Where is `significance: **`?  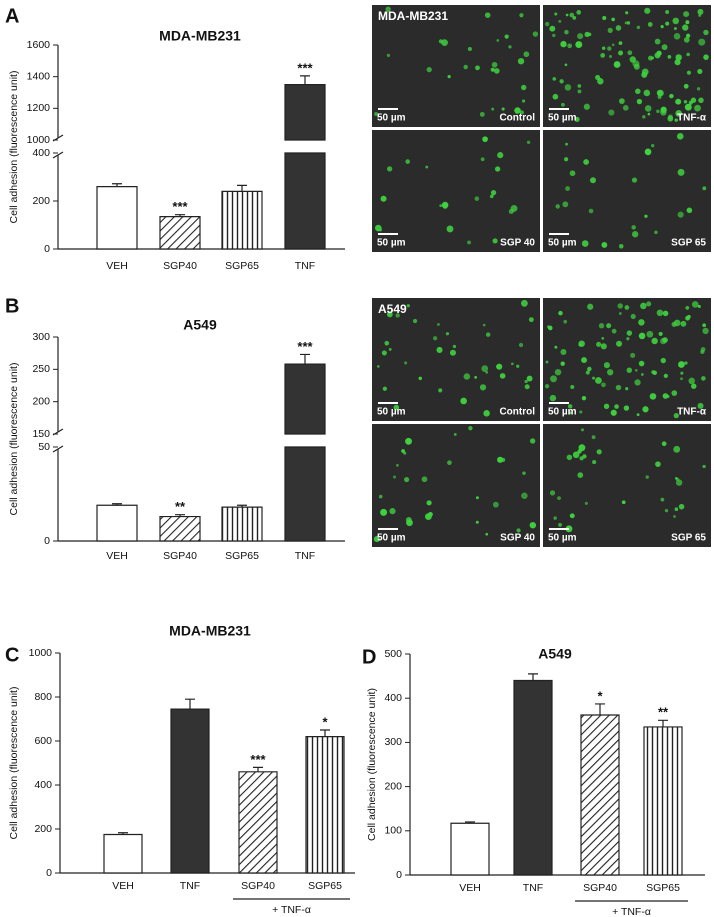 significance: ** is located at coordinates (663, 712).